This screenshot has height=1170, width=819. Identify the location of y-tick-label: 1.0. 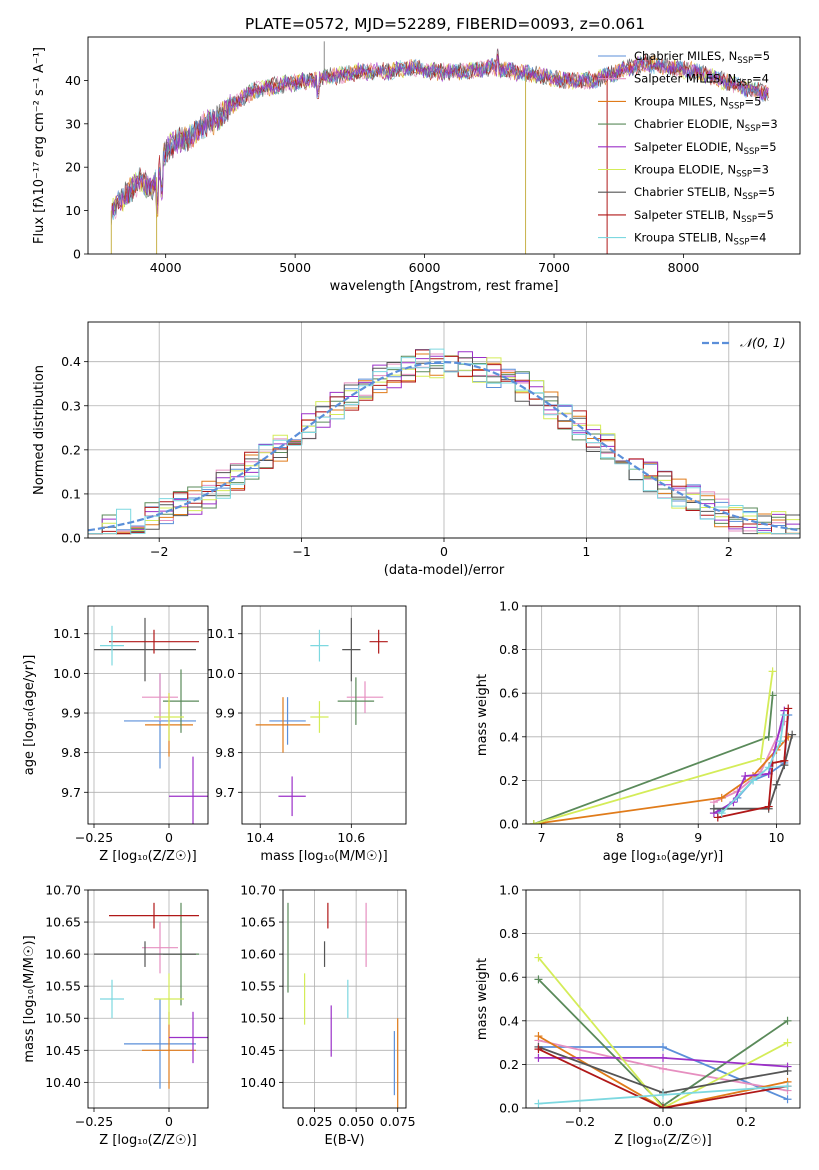
(509, 890).